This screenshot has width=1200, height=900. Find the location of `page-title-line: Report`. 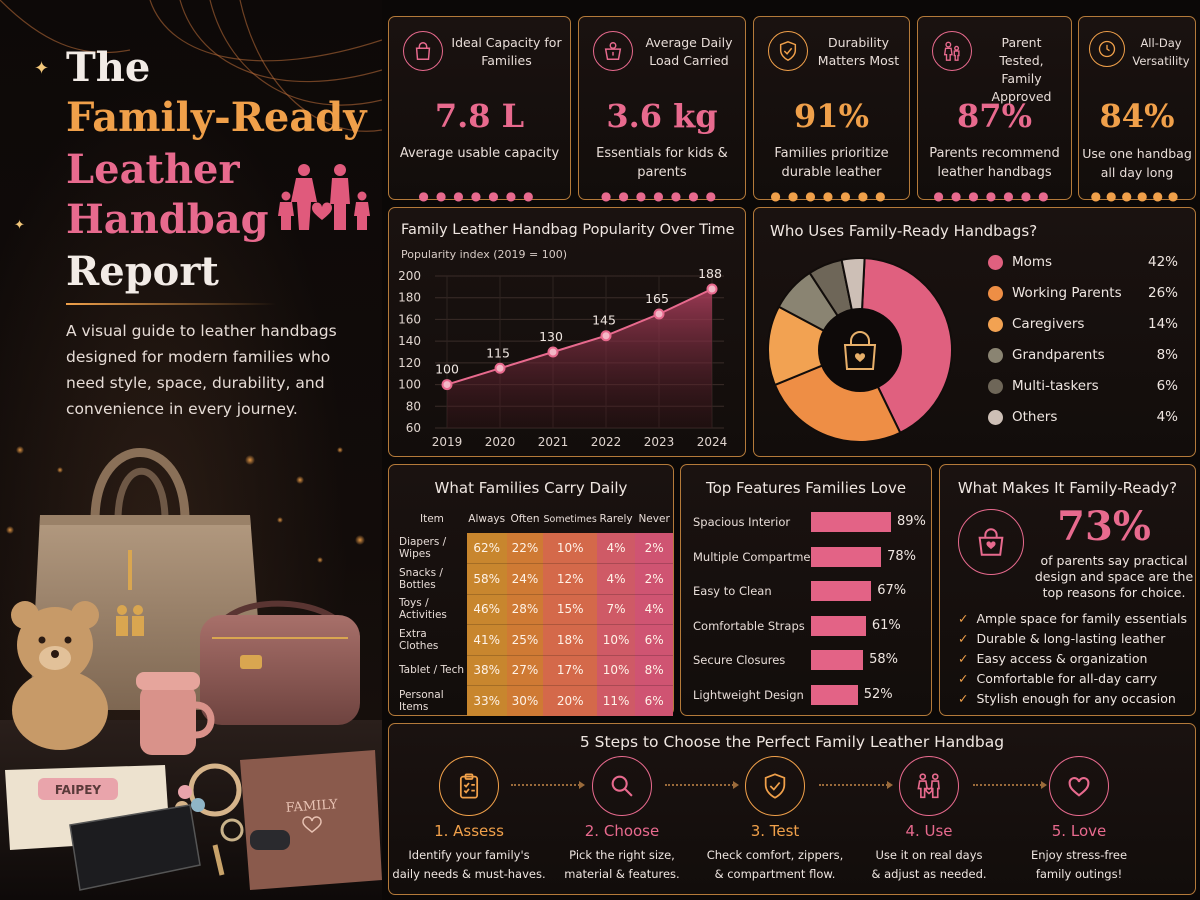

page-title-line: Report is located at coordinates (142, 271).